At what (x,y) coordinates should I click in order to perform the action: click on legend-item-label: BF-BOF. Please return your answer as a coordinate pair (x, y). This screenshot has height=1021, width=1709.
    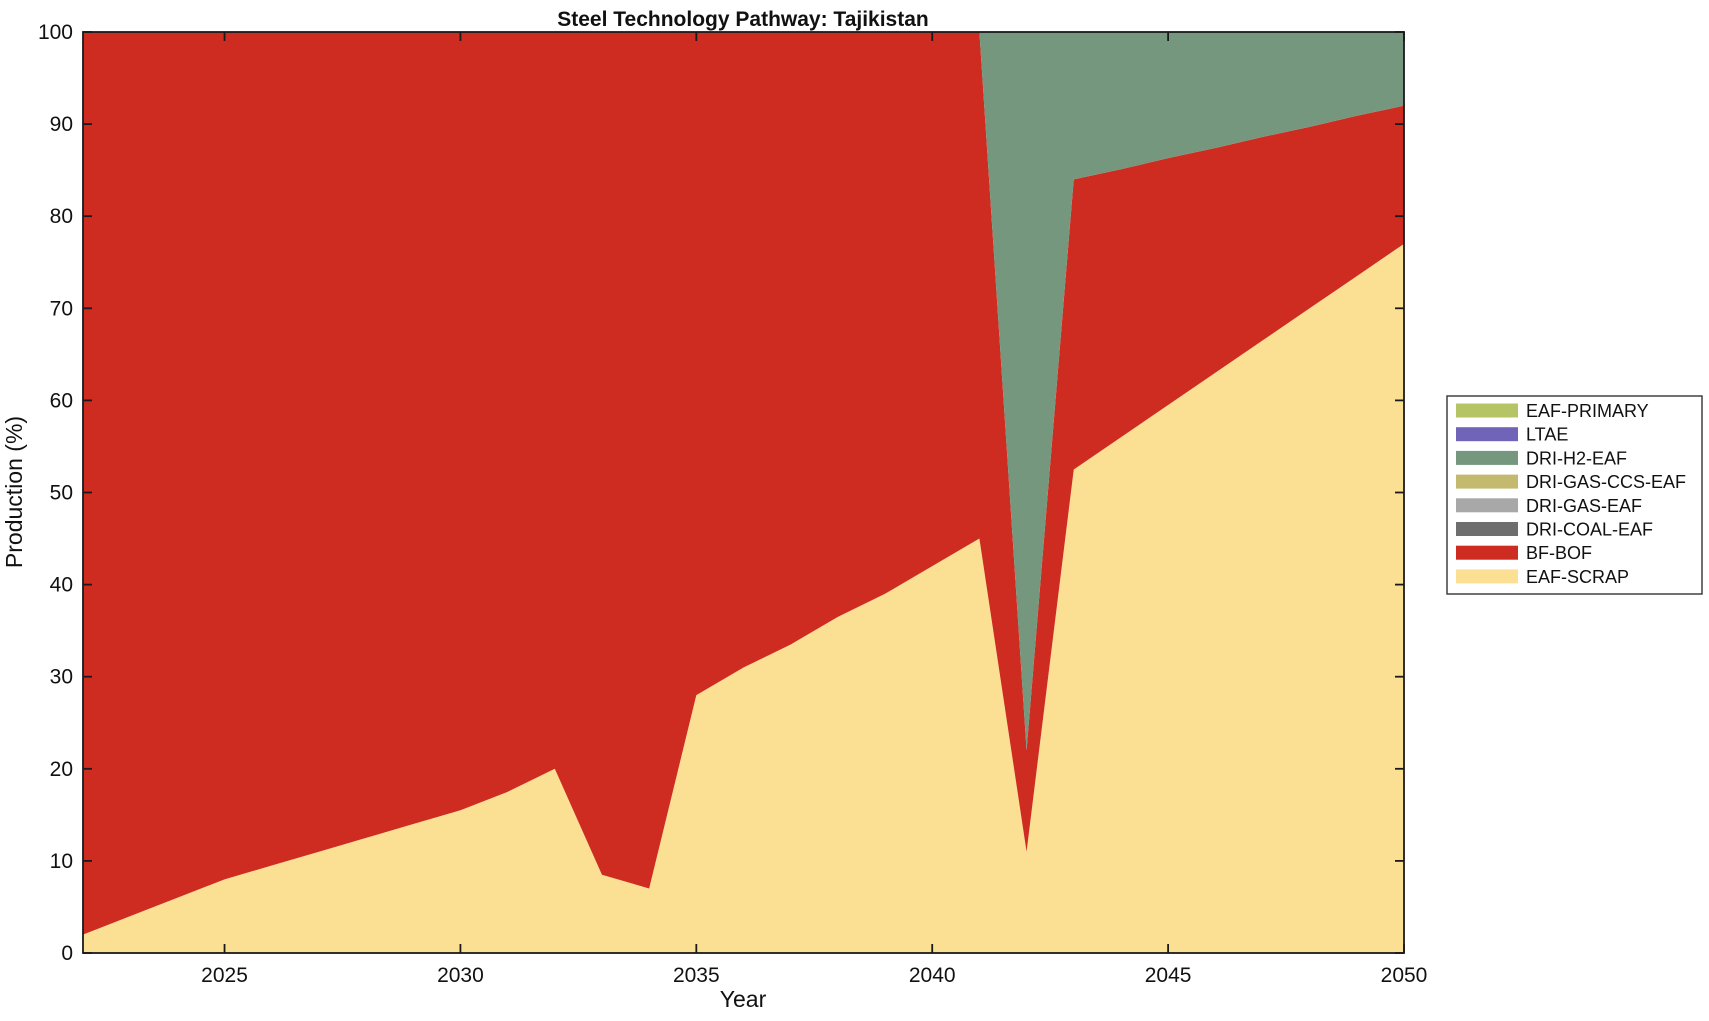
    Looking at the image, I should click on (1559, 553).